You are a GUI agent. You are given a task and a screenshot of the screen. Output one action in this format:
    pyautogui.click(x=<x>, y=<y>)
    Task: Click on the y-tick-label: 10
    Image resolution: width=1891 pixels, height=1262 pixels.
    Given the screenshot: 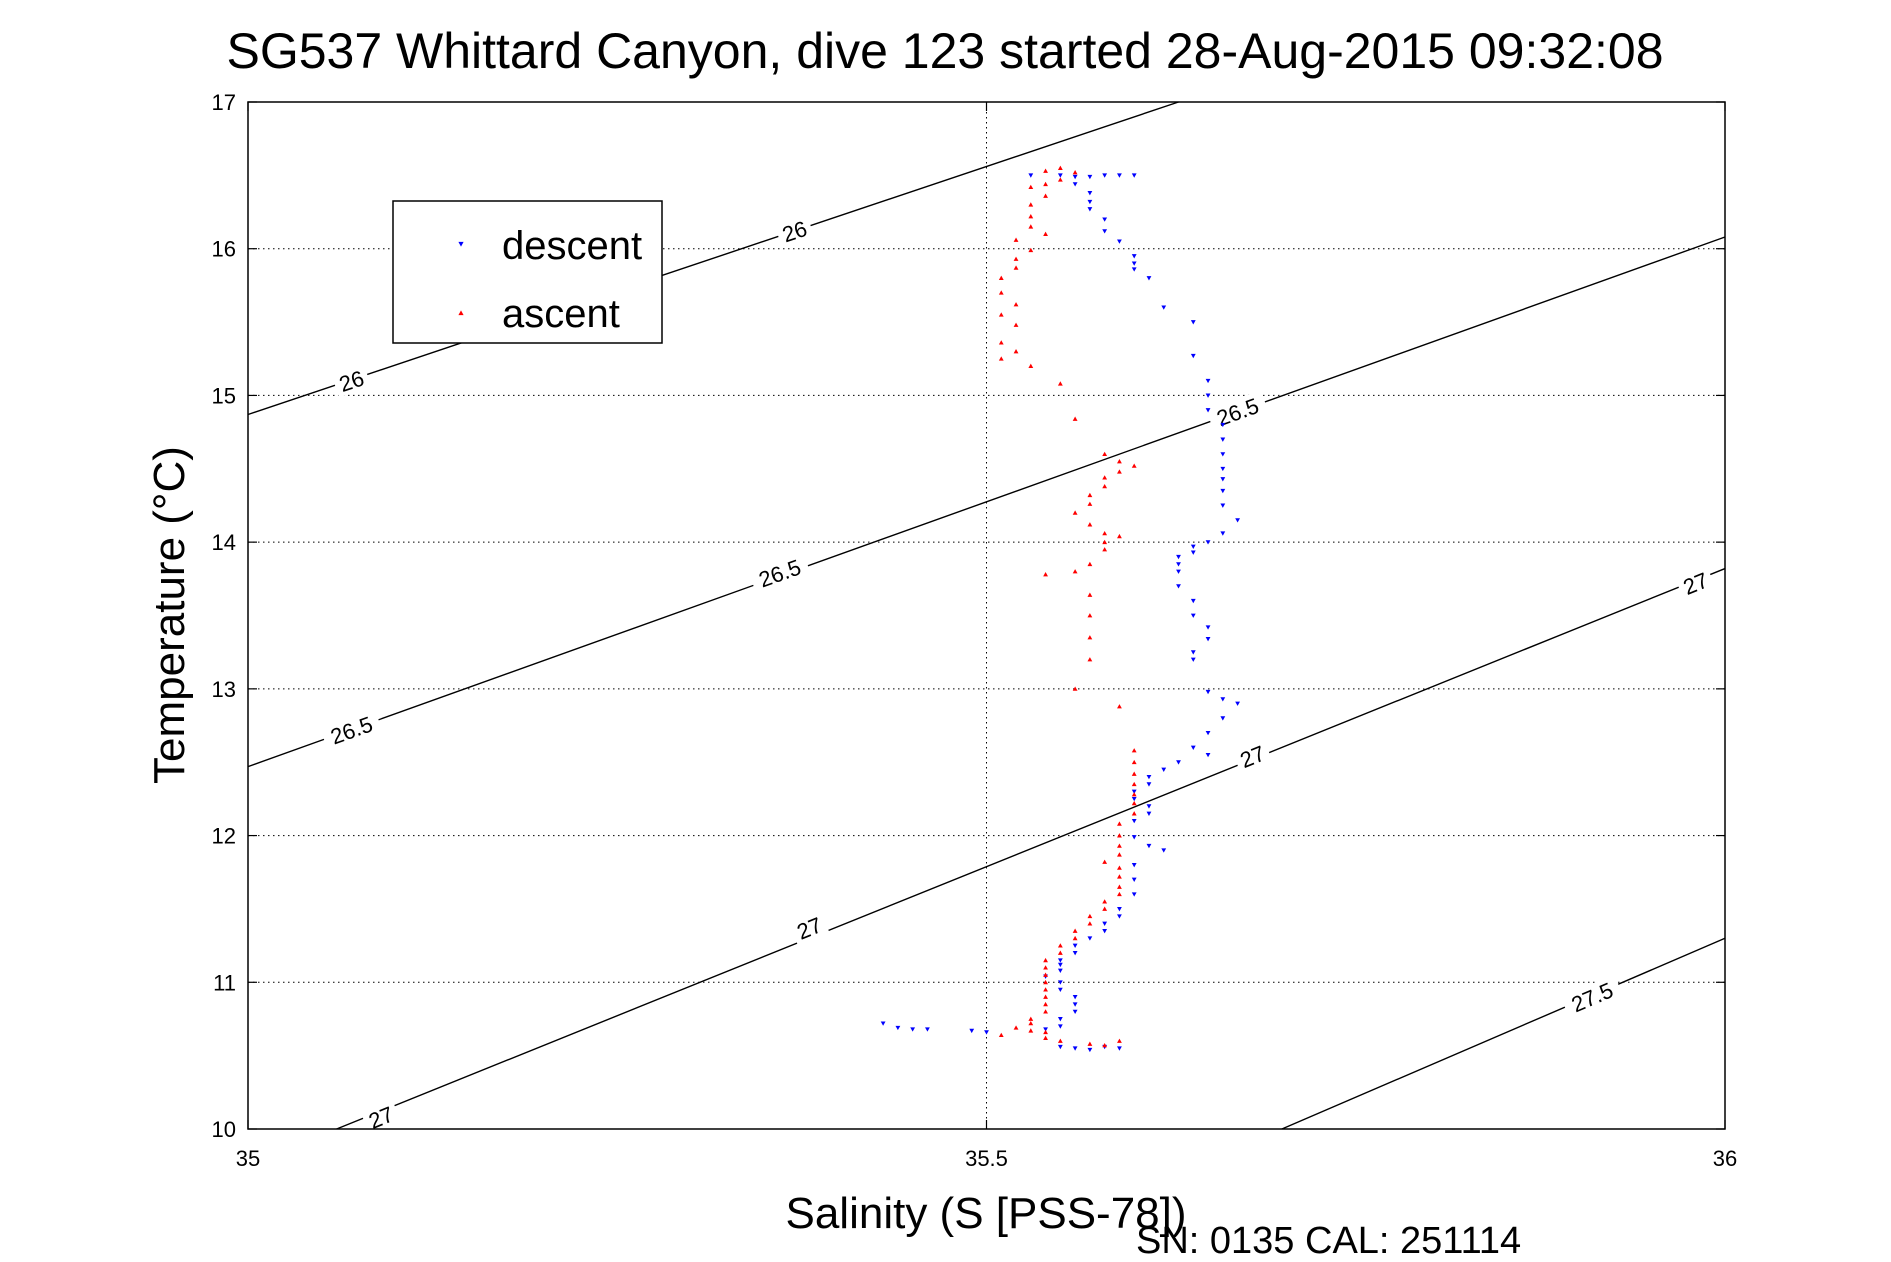 What is the action you would take?
    pyautogui.click(x=224, y=1129)
    